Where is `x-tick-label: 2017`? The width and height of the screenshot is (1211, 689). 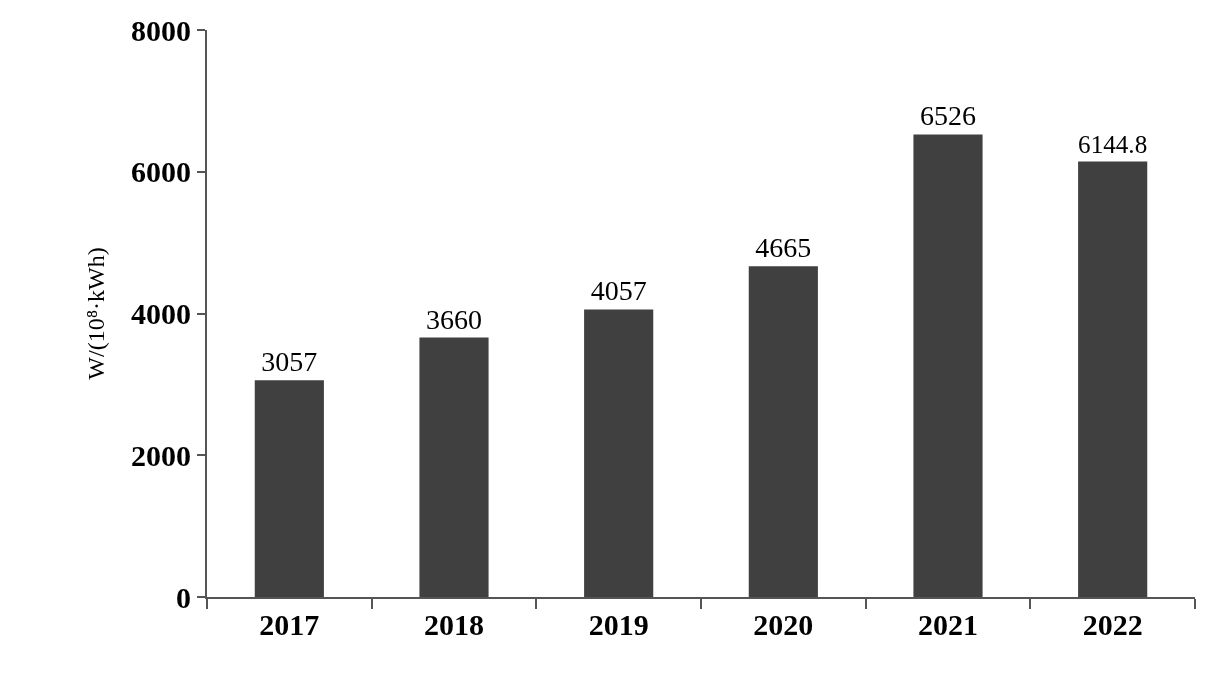
x-tick-label: 2017 is located at coordinates (289, 624).